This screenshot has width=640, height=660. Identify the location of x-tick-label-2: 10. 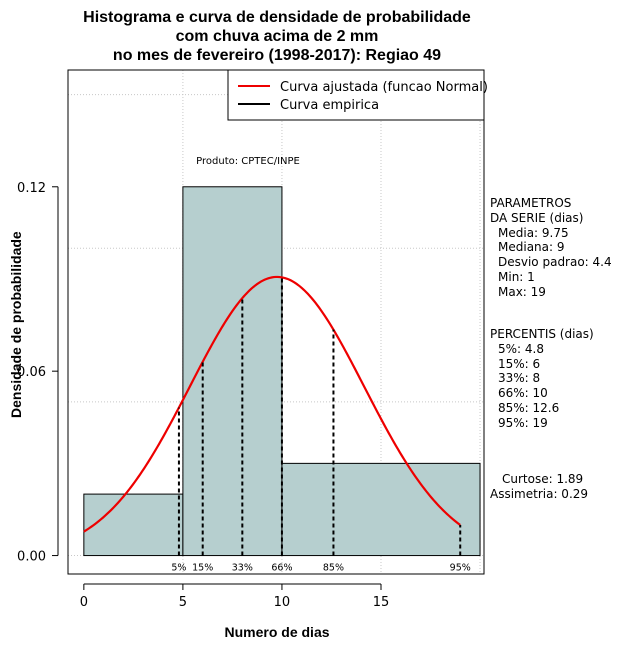
(282, 602).